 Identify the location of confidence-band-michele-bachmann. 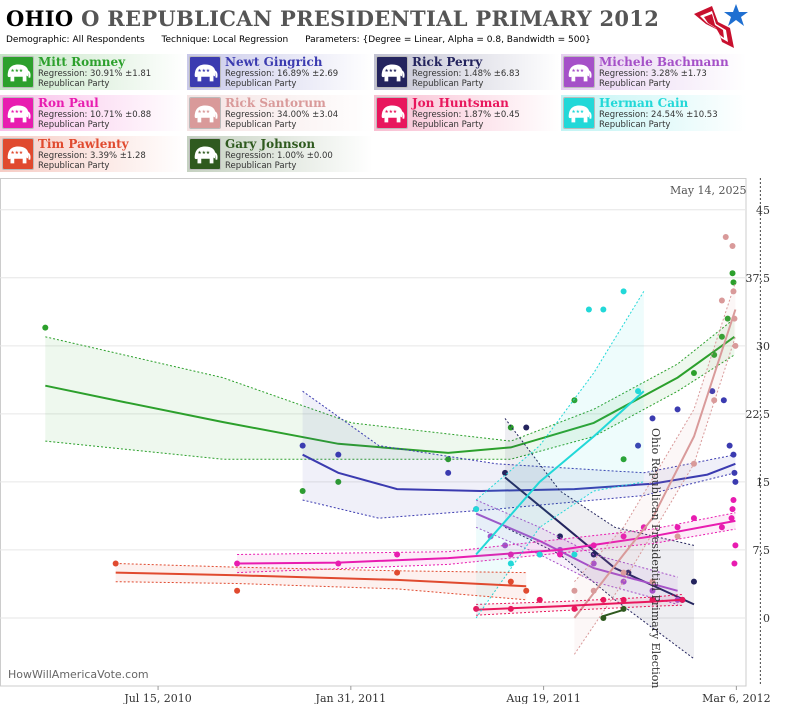
(577, 552).